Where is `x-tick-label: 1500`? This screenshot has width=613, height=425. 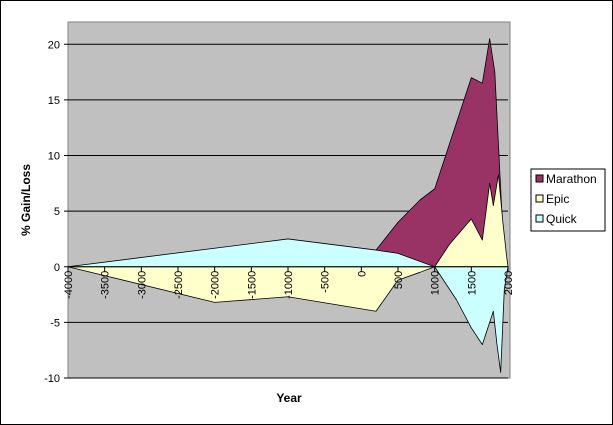 x-tick-label: 1500 is located at coordinates (472, 283).